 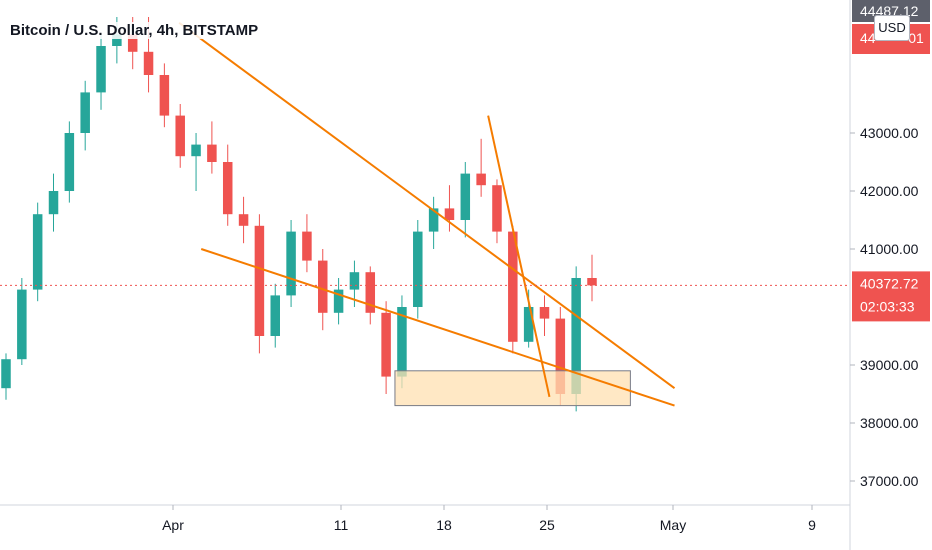 I want to click on y-tick-label: 43000.00, so click(x=889, y=133).